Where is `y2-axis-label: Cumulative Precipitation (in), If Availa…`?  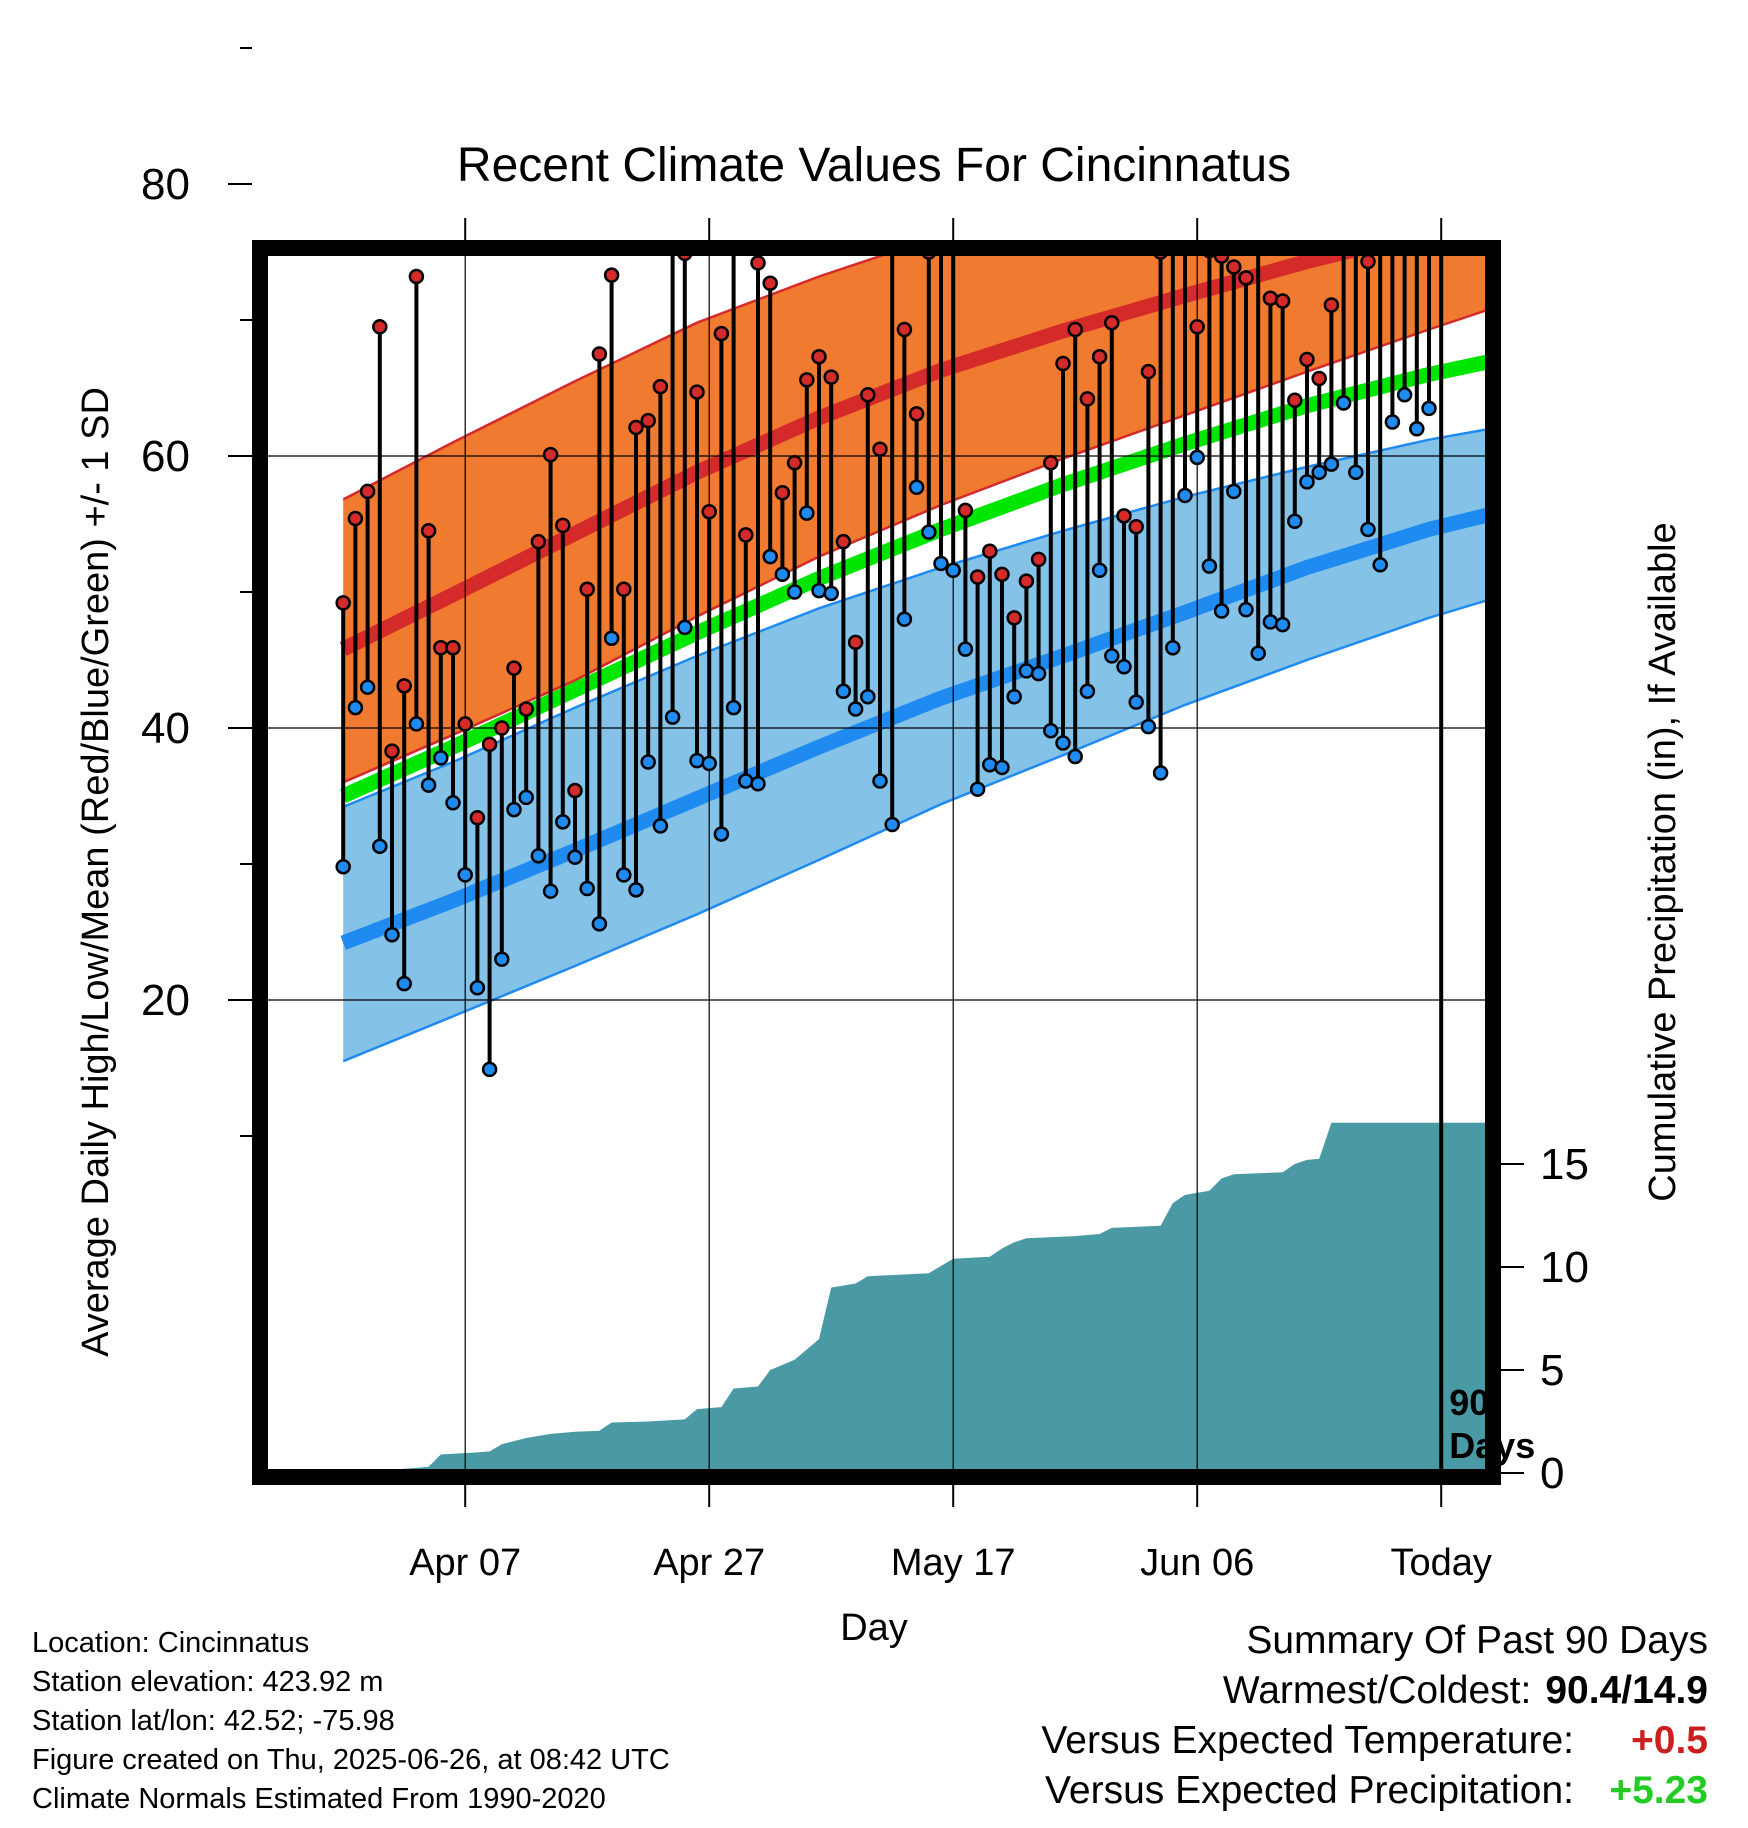
y2-axis-label: Cumulative Precipitation (in), If Availa… is located at coordinates (1663, 861).